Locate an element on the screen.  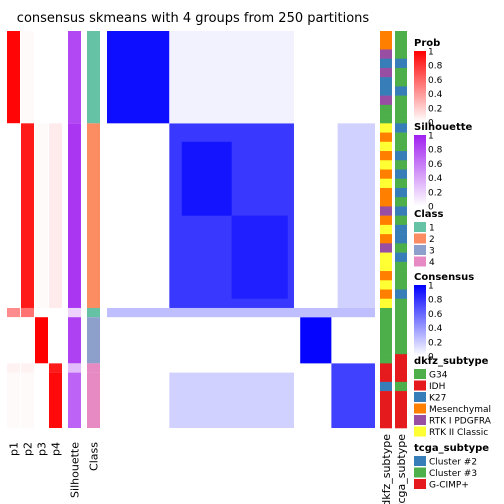
silhouette-legend-tick: 1 is located at coordinates (431, 137).